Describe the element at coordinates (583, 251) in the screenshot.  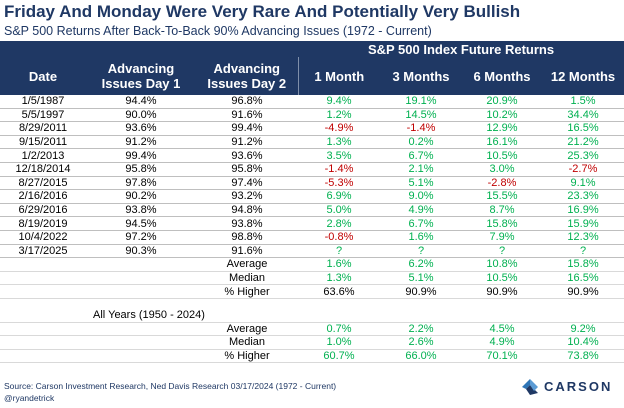
I see `cell-12-months: ?` at that location.